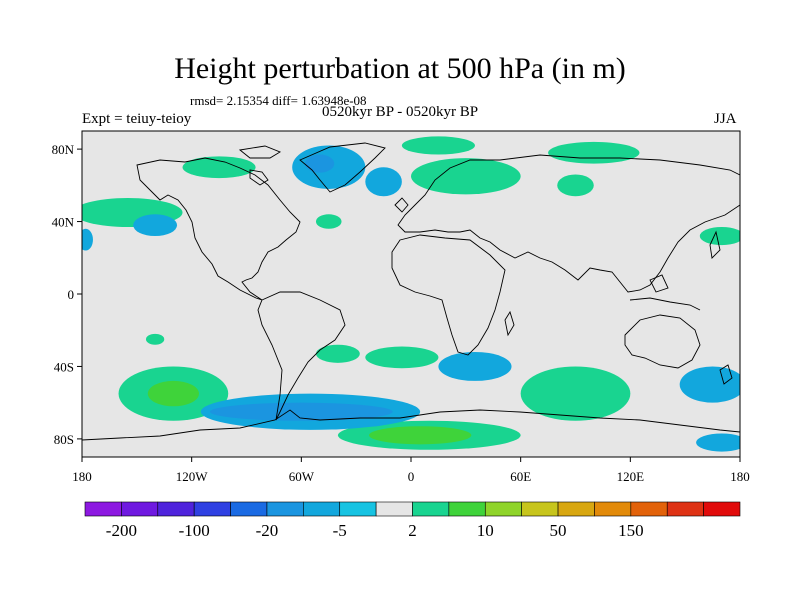 The image size is (800, 600). What do you see at coordinates (475, 366) in the screenshot?
I see `anomaly-south-indian-low` at bounding box center [475, 366].